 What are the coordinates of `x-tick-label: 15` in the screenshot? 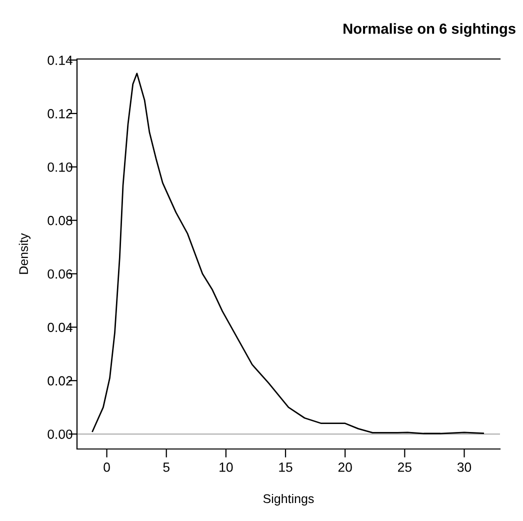 It's located at (285, 467).